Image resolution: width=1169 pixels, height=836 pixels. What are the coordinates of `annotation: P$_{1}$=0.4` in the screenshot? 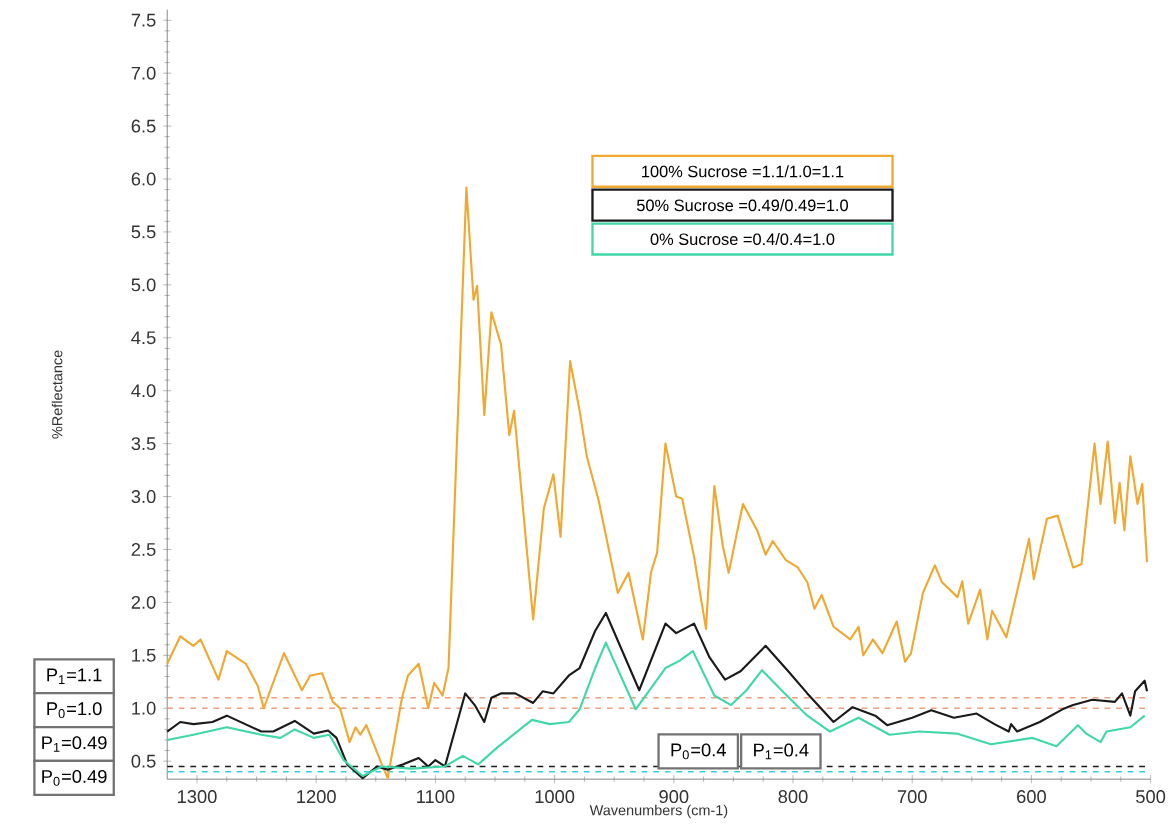 It's located at (781, 751).